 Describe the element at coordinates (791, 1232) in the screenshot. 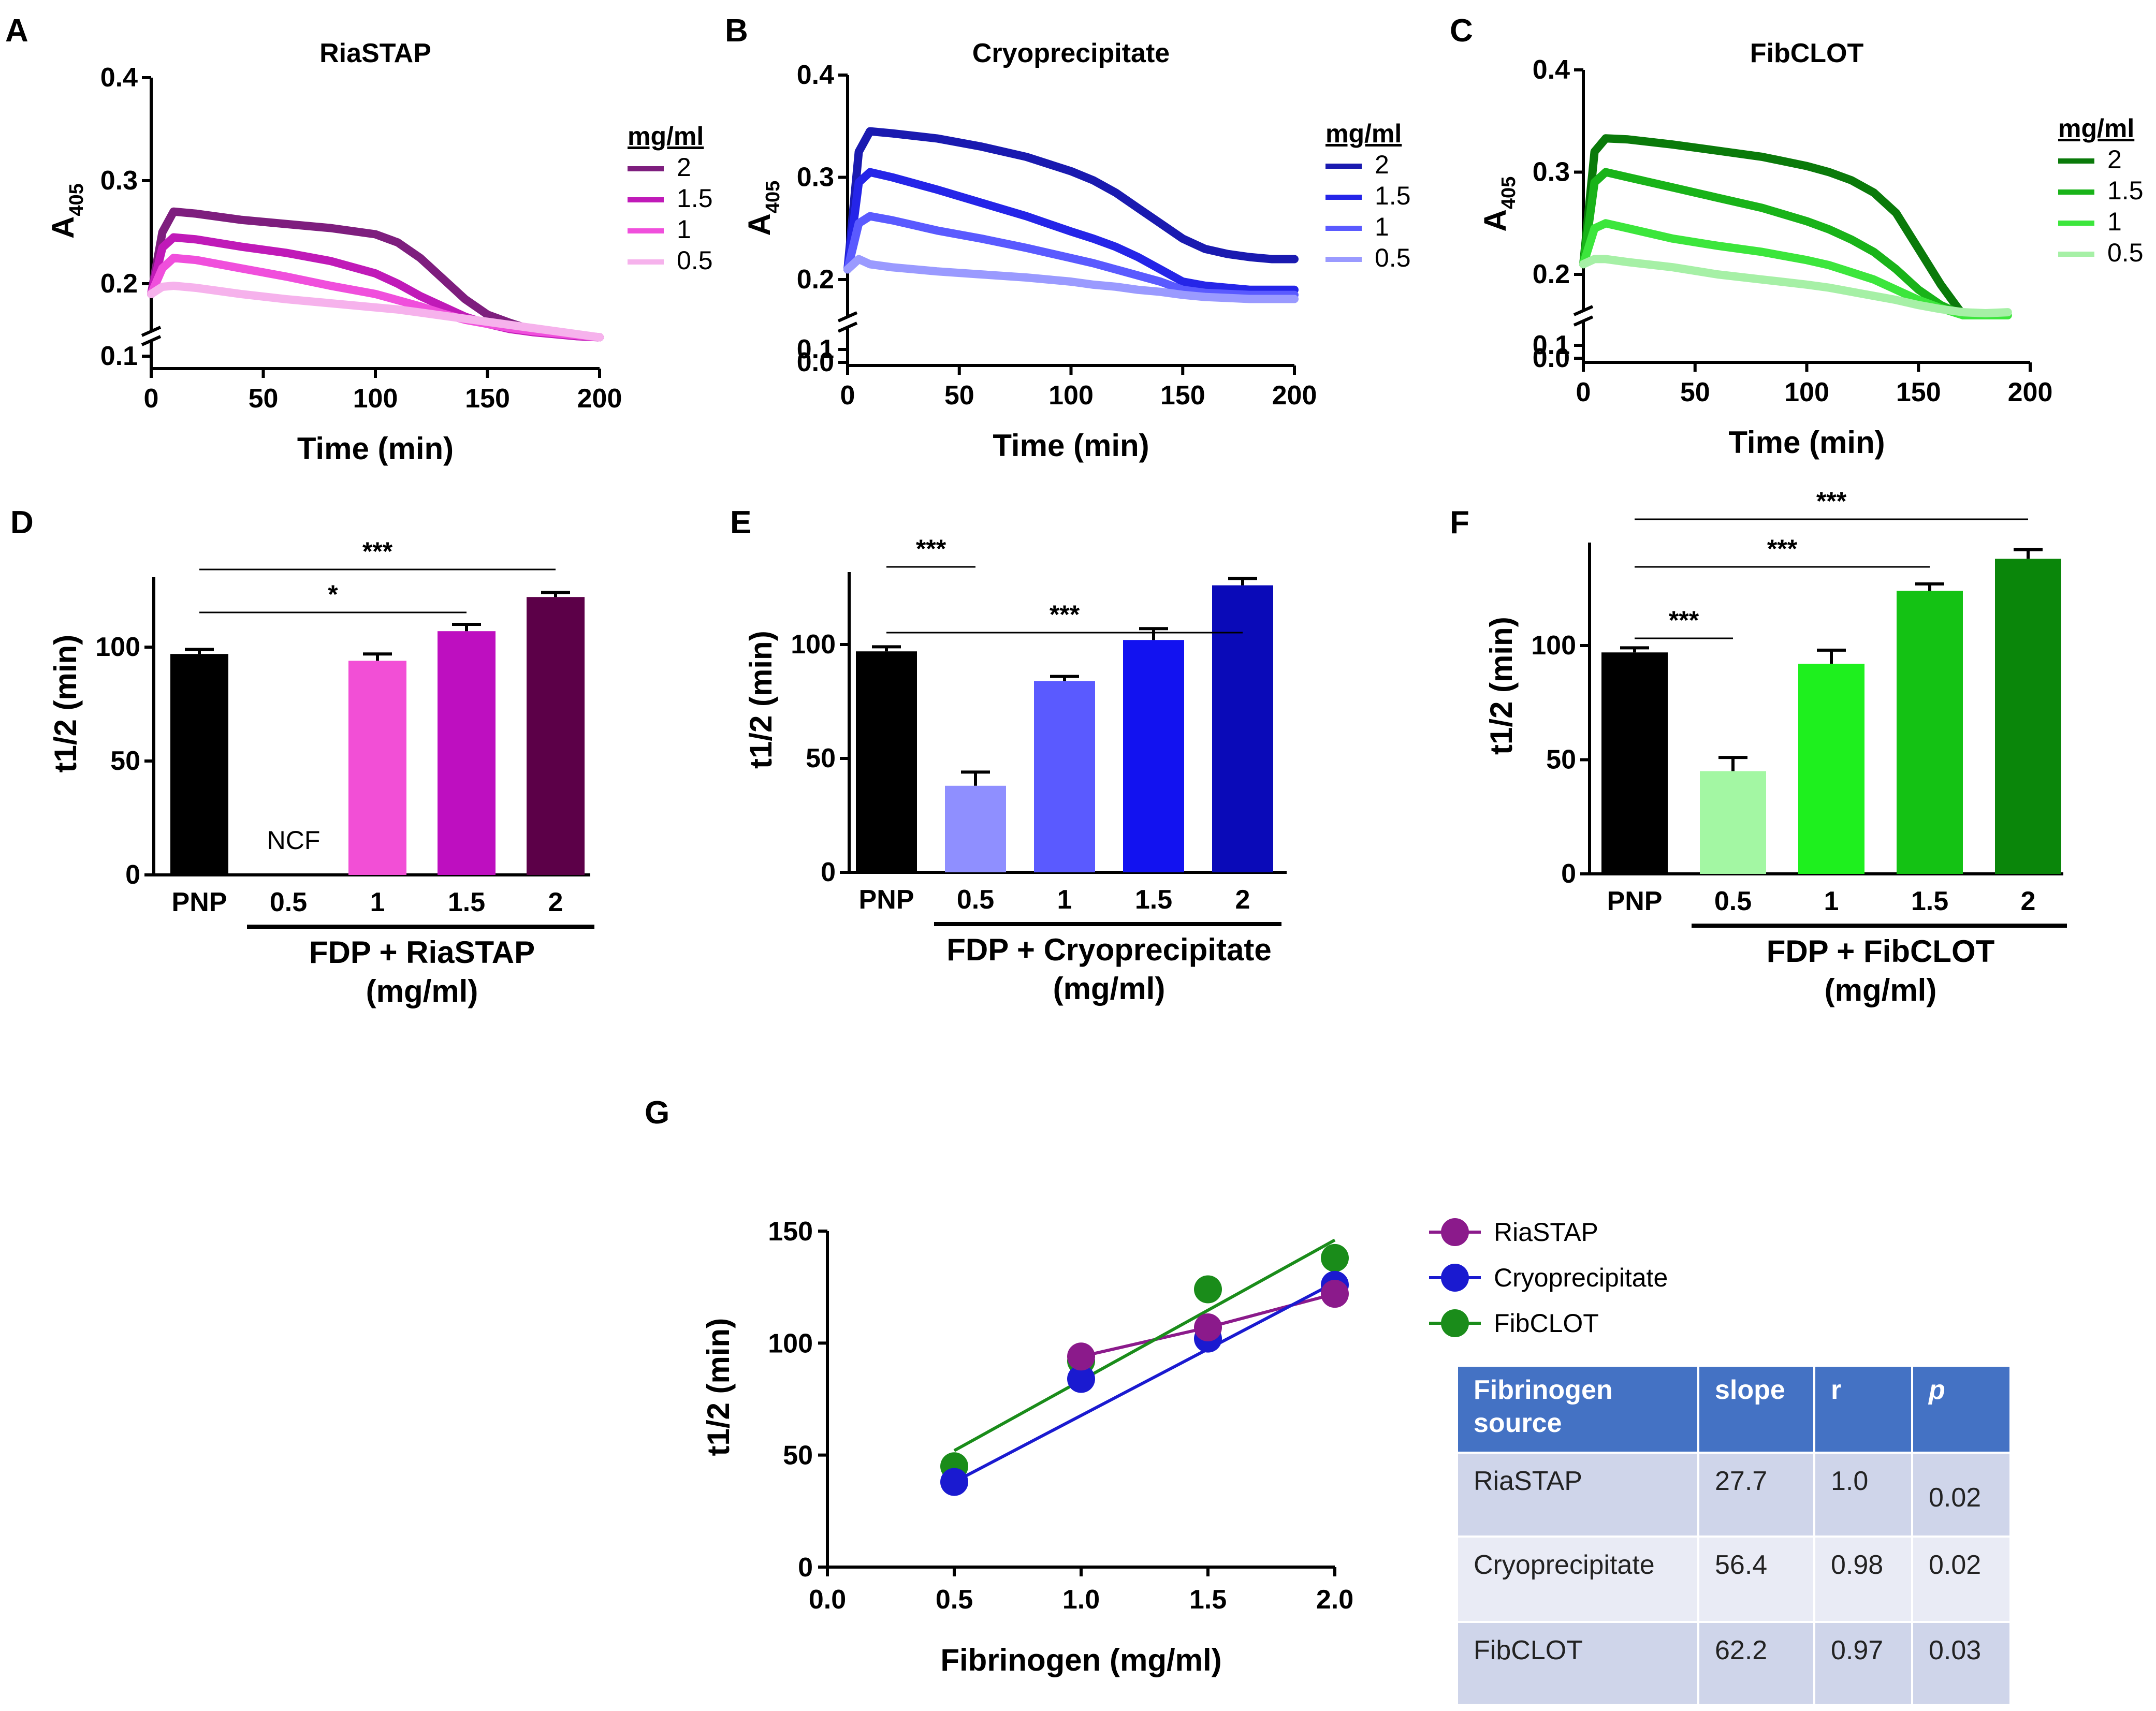

I see `y-tick-label-g: 150` at that location.